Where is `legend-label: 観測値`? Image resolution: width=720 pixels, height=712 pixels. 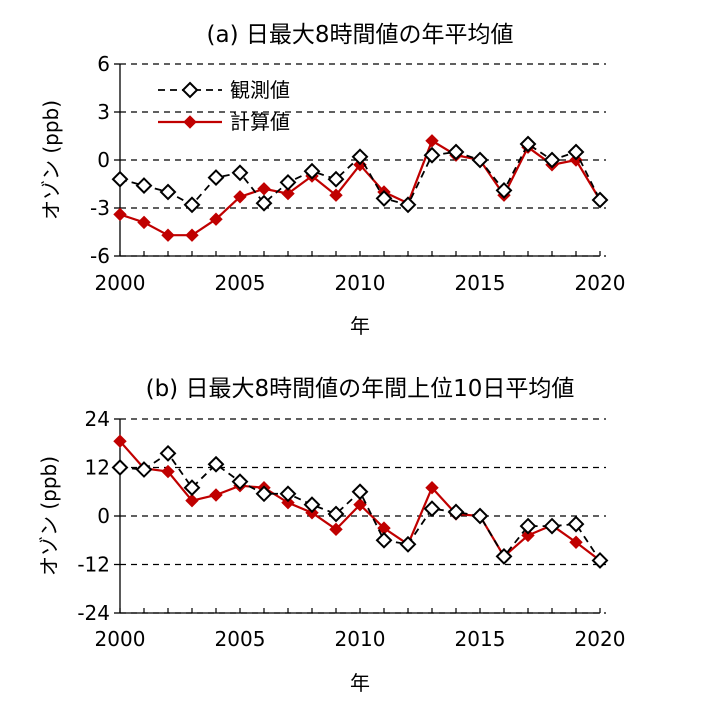 legend-label: 観測値 is located at coordinates (260, 90).